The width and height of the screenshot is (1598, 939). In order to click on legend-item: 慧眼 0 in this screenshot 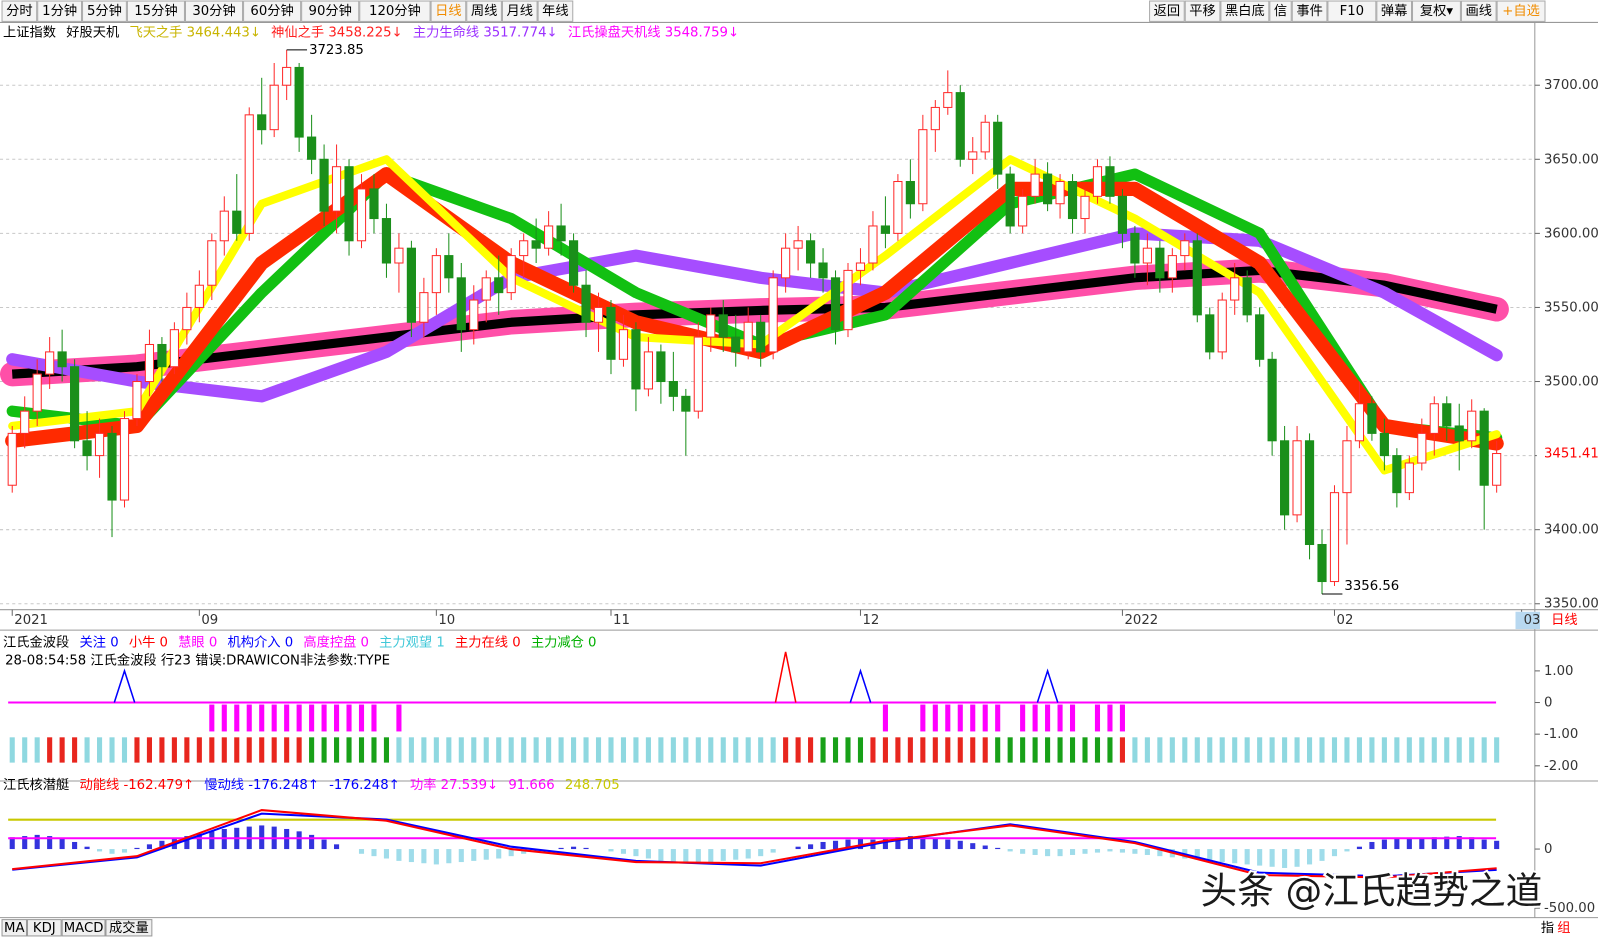, I will do `click(197, 642)`.